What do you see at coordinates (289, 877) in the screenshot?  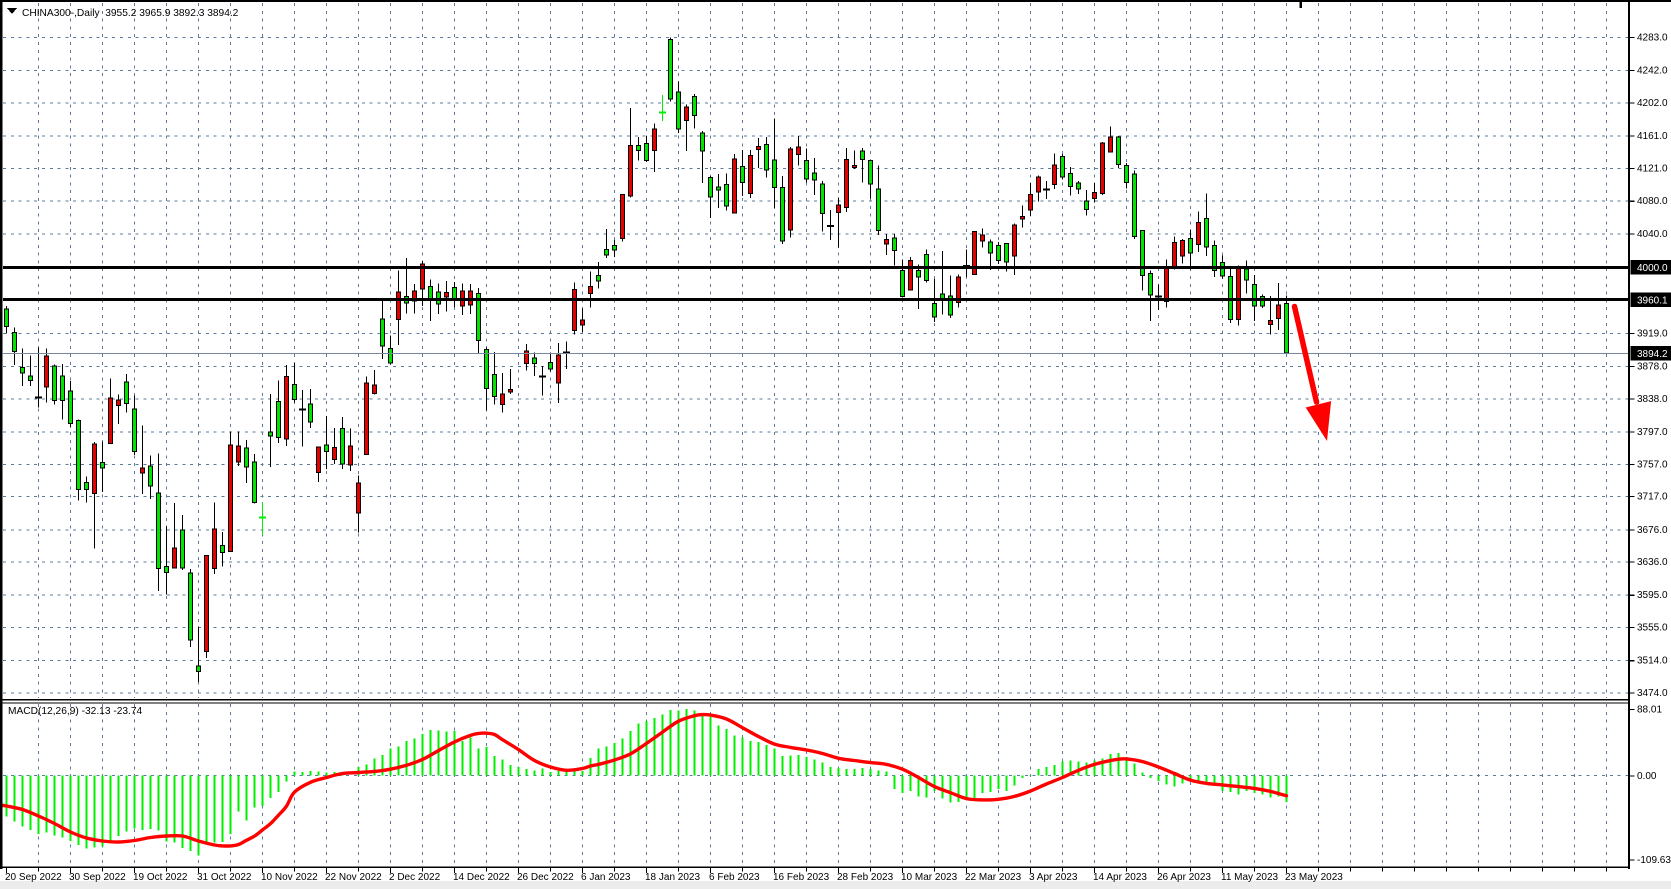 I see `svg-text: 10 Nov 2022` at bounding box center [289, 877].